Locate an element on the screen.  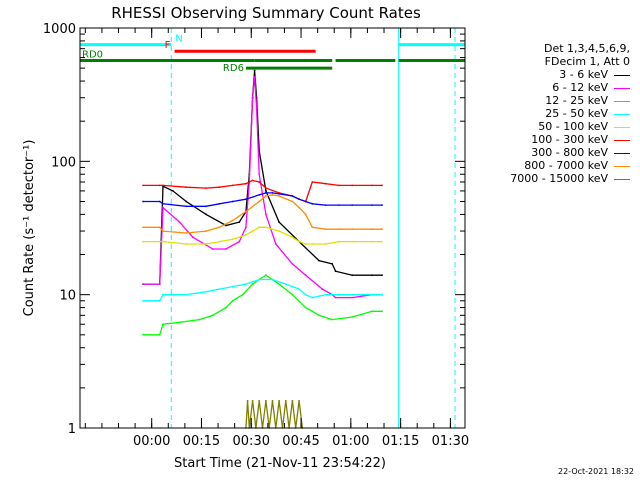
legend-entry-6: 300 - 800 keV is located at coordinates (580, 152).